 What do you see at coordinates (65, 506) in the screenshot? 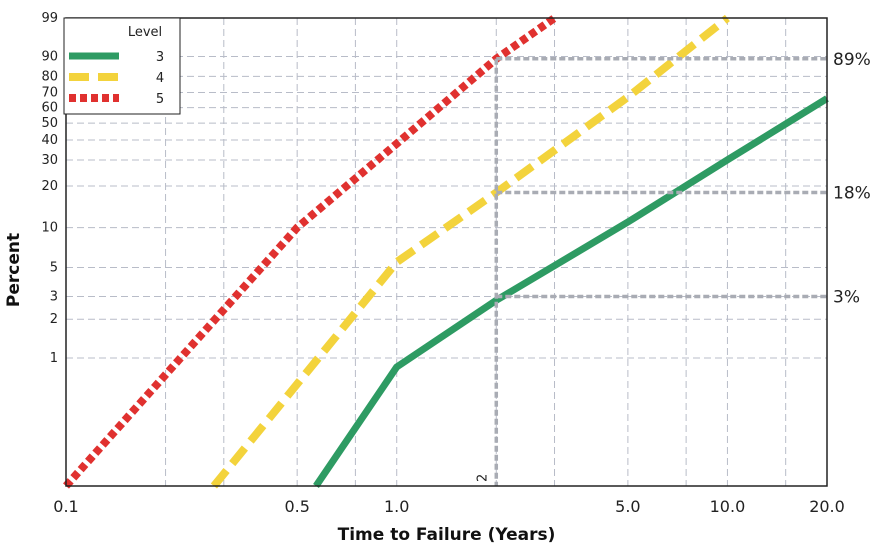
I see `x-tick-label: 0.1` at bounding box center [65, 506].